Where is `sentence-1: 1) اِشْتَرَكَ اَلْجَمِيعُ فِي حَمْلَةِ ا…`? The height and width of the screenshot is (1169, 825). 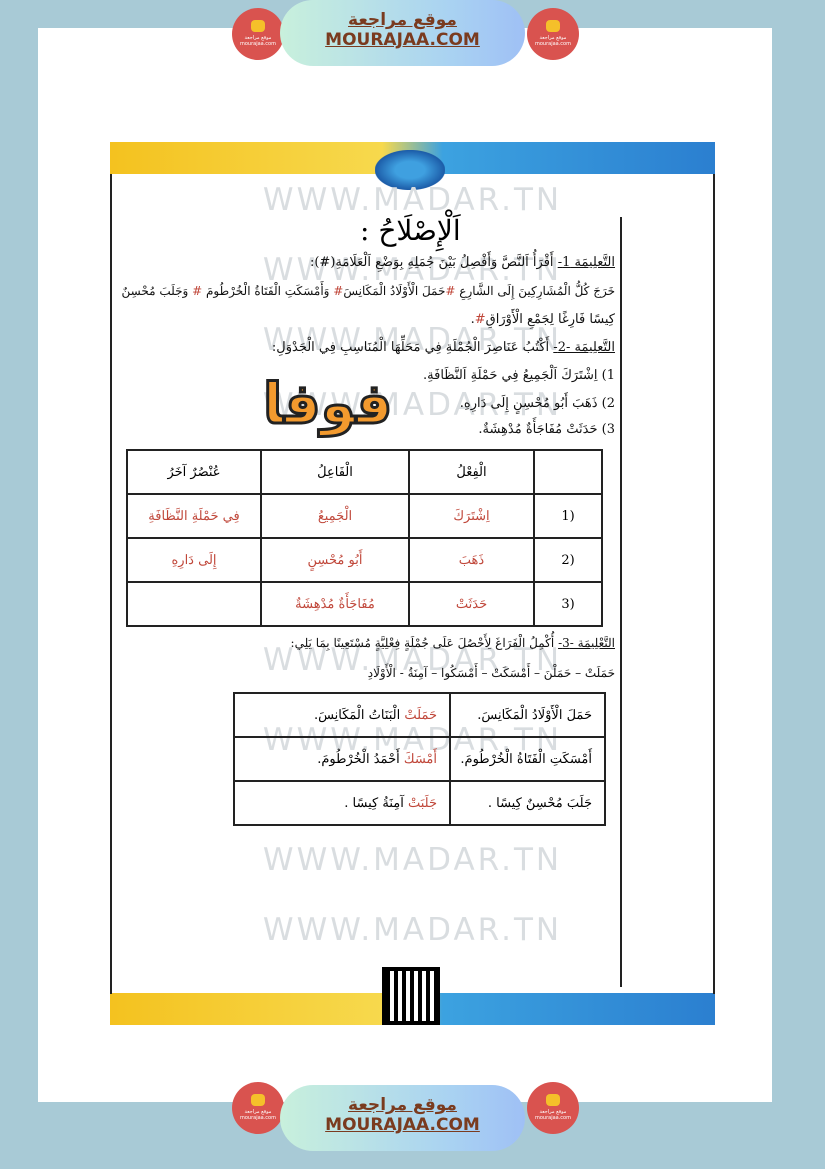
sentence-1: 1) اِشْتَرَكَ اَلْجَمِيعُ فِي حَمْلَةِ ا… is located at coordinates (519, 375).